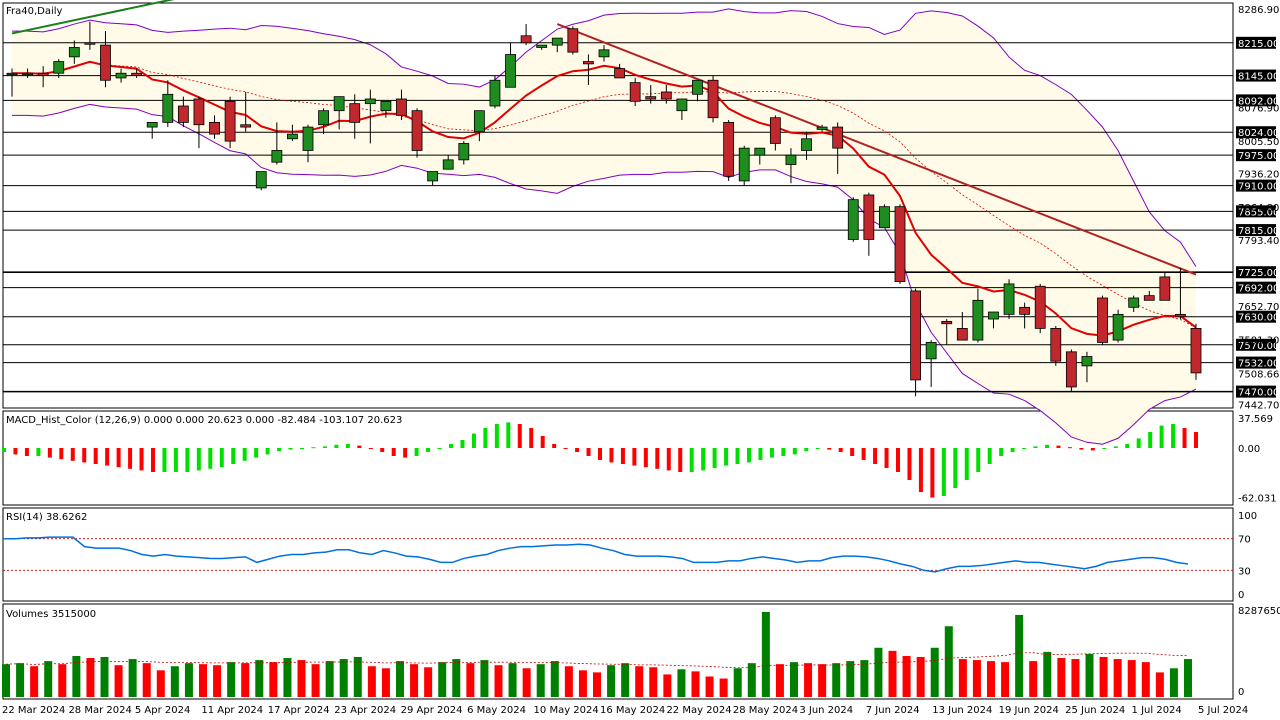 The image size is (1280, 720). Describe the element at coordinates (1258, 10) in the screenshot. I see `price-tick-0: 8286.90` at that location.